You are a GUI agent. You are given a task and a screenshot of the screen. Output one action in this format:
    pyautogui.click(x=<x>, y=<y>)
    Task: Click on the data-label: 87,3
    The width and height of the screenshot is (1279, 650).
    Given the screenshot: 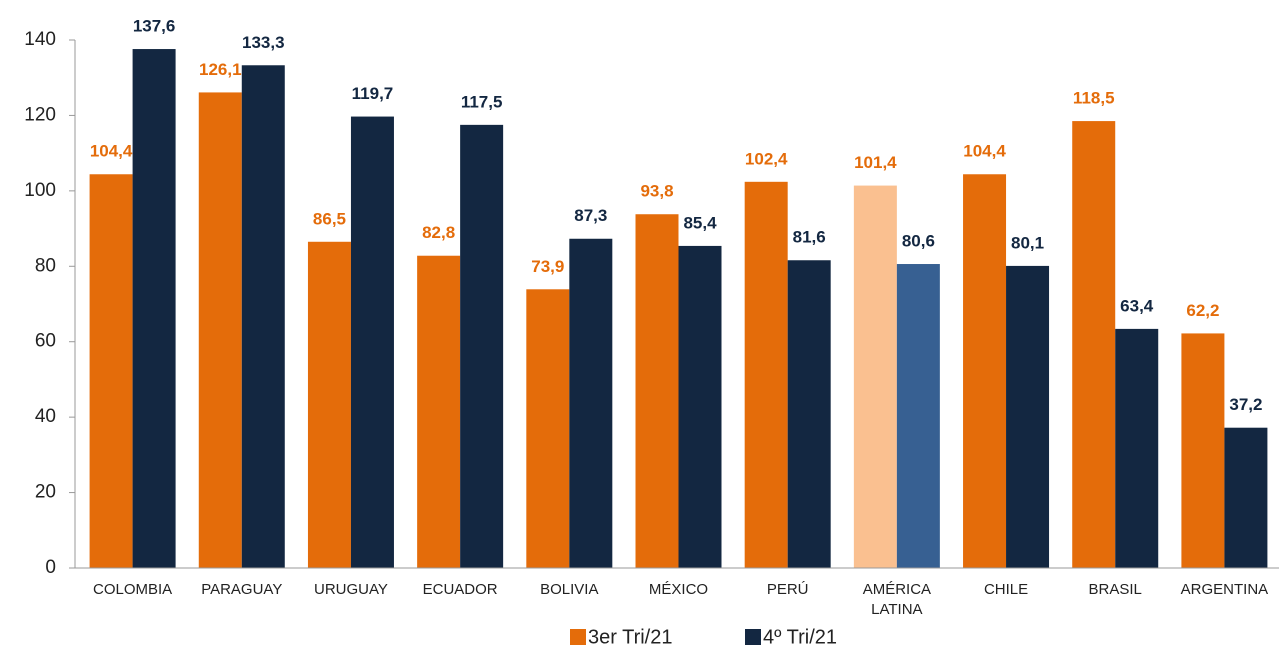 What is the action you would take?
    pyautogui.click(x=590, y=215)
    